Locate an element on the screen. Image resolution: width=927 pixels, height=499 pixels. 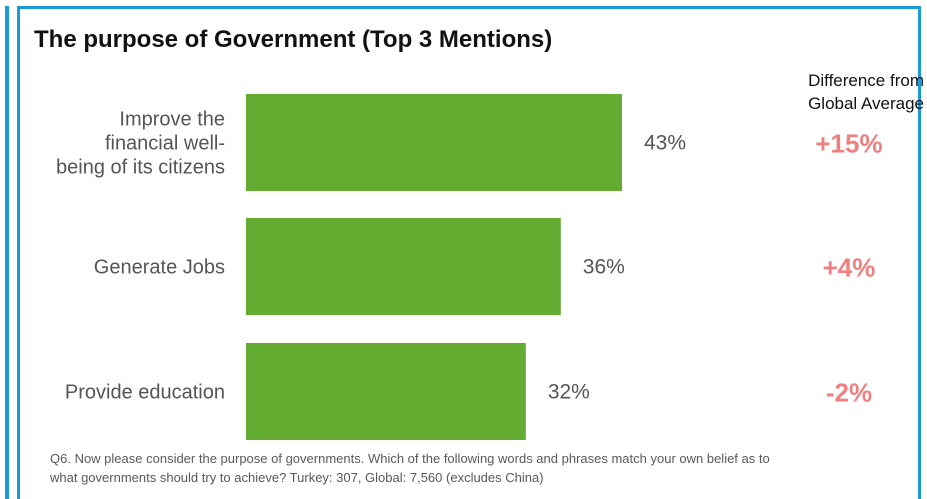
left-accent-rule is located at coordinates (7, 252).